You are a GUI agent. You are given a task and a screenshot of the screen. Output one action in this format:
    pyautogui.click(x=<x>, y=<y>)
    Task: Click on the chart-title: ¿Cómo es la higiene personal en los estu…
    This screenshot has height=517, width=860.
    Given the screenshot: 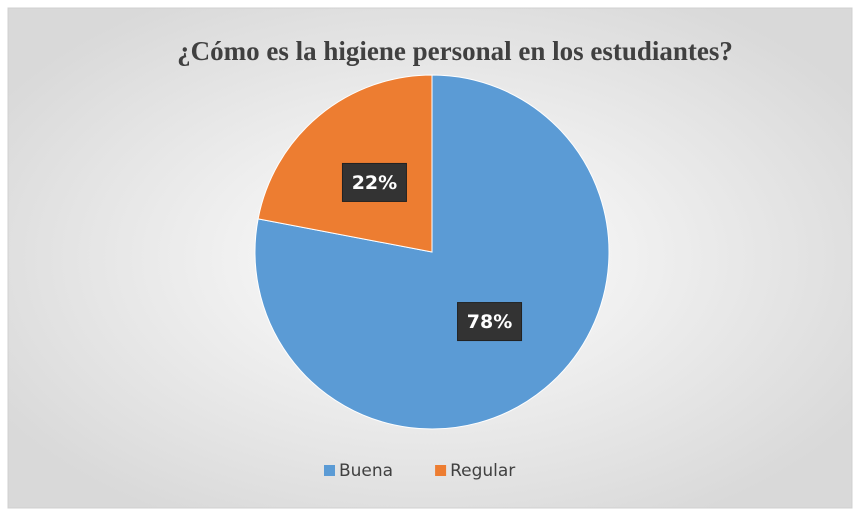 What is the action you would take?
    pyautogui.click(x=455, y=51)
    